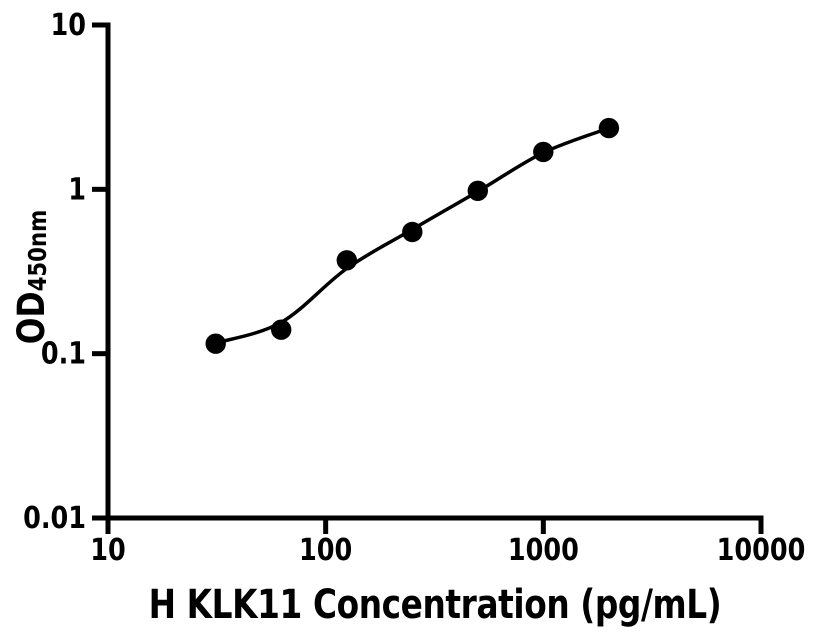  What do you see at coordinates (543, 550) in the screenshot?
I see `x-tick-label: 1000` at bounding box center [543, 550].